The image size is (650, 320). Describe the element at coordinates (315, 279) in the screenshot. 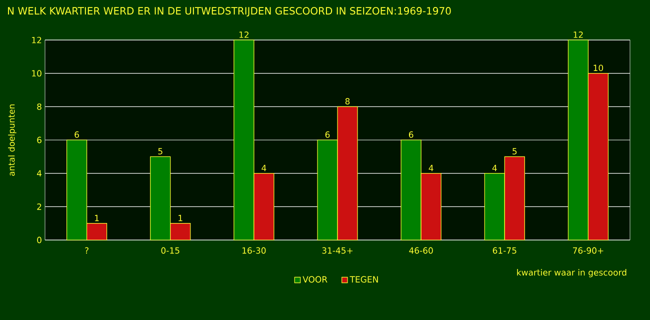

I see `legend-label: VOOR` at that location.